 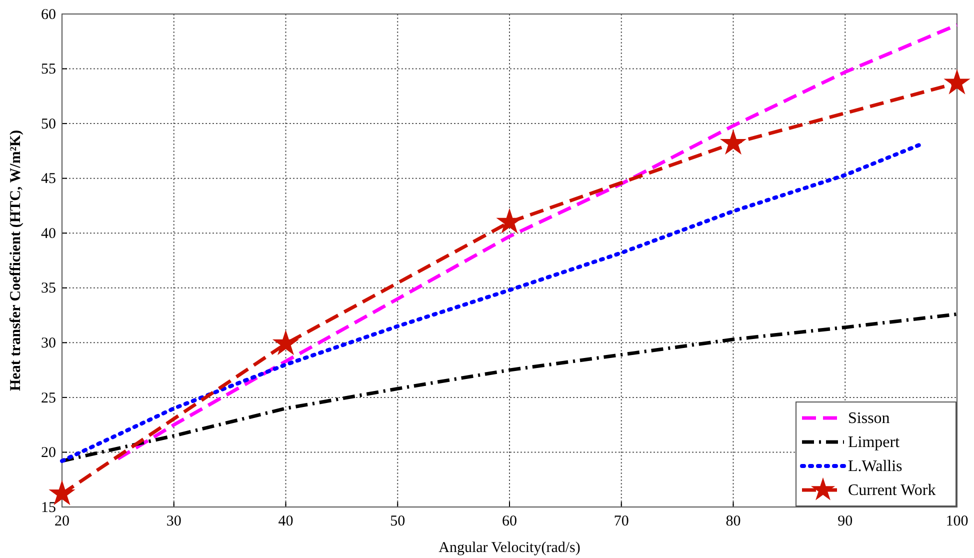 What do you see at coordinates (48, 288) in the screenshot?
I see `y-tick-label: 35` at bounding box center [48, 288].